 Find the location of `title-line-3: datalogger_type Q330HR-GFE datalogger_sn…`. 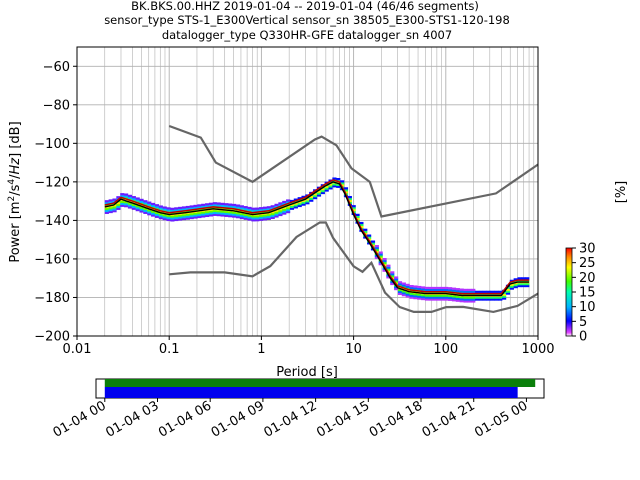

title-line-3: datalogger_type Q330HR-GFE datalogger_sn… is located at coordinates (307, 35).